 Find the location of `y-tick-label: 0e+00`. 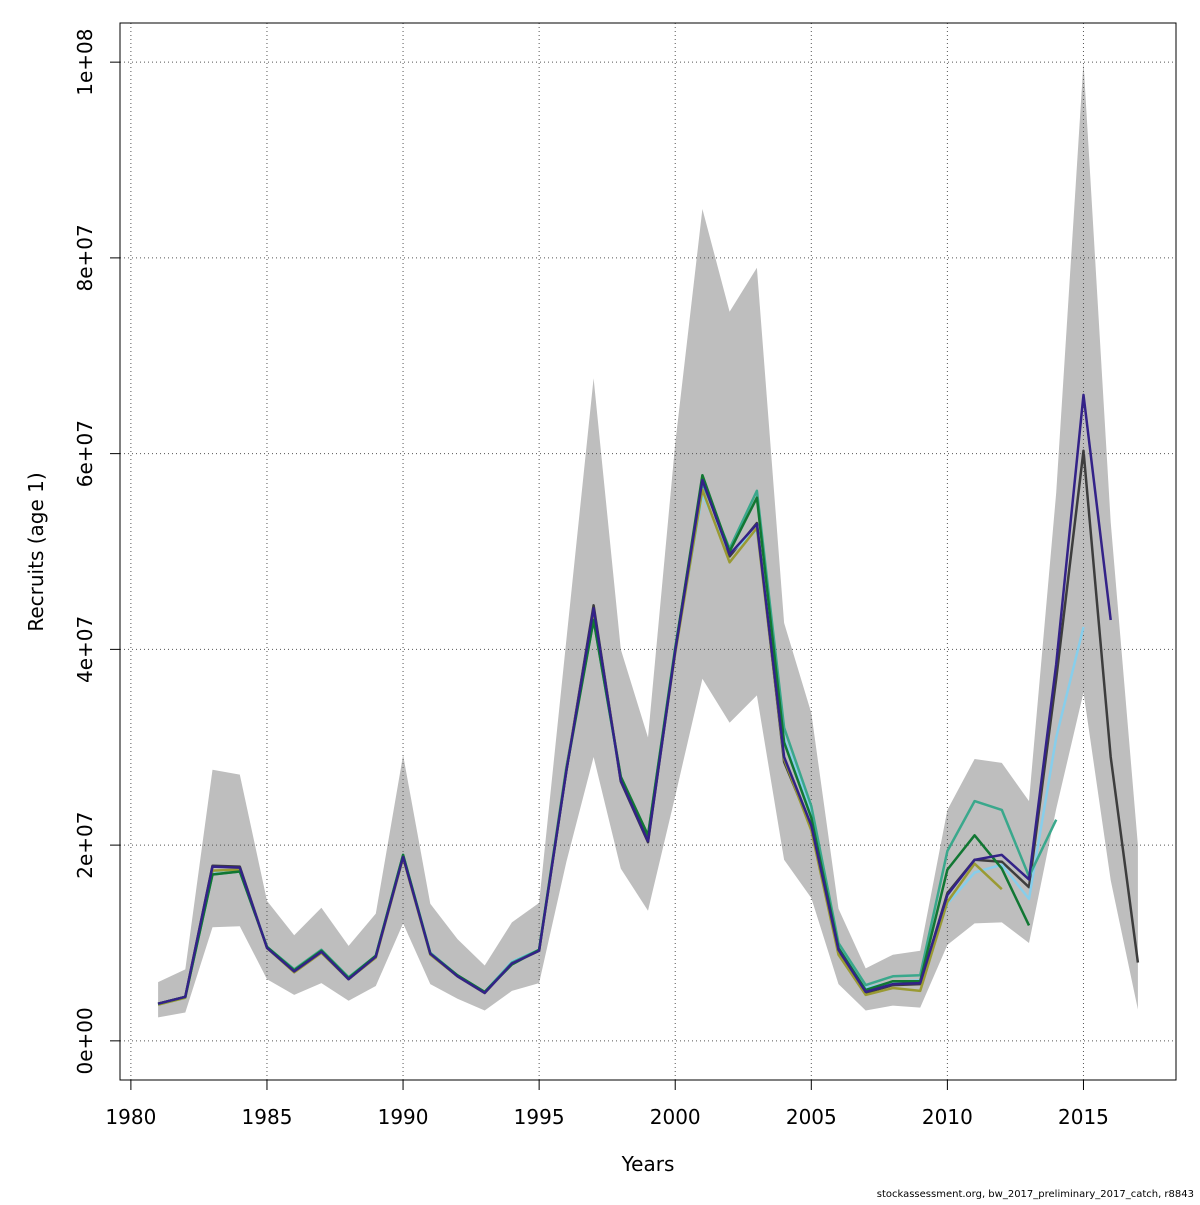

y-tick-label: 0e+00 is located at coordinates (85, 1040).